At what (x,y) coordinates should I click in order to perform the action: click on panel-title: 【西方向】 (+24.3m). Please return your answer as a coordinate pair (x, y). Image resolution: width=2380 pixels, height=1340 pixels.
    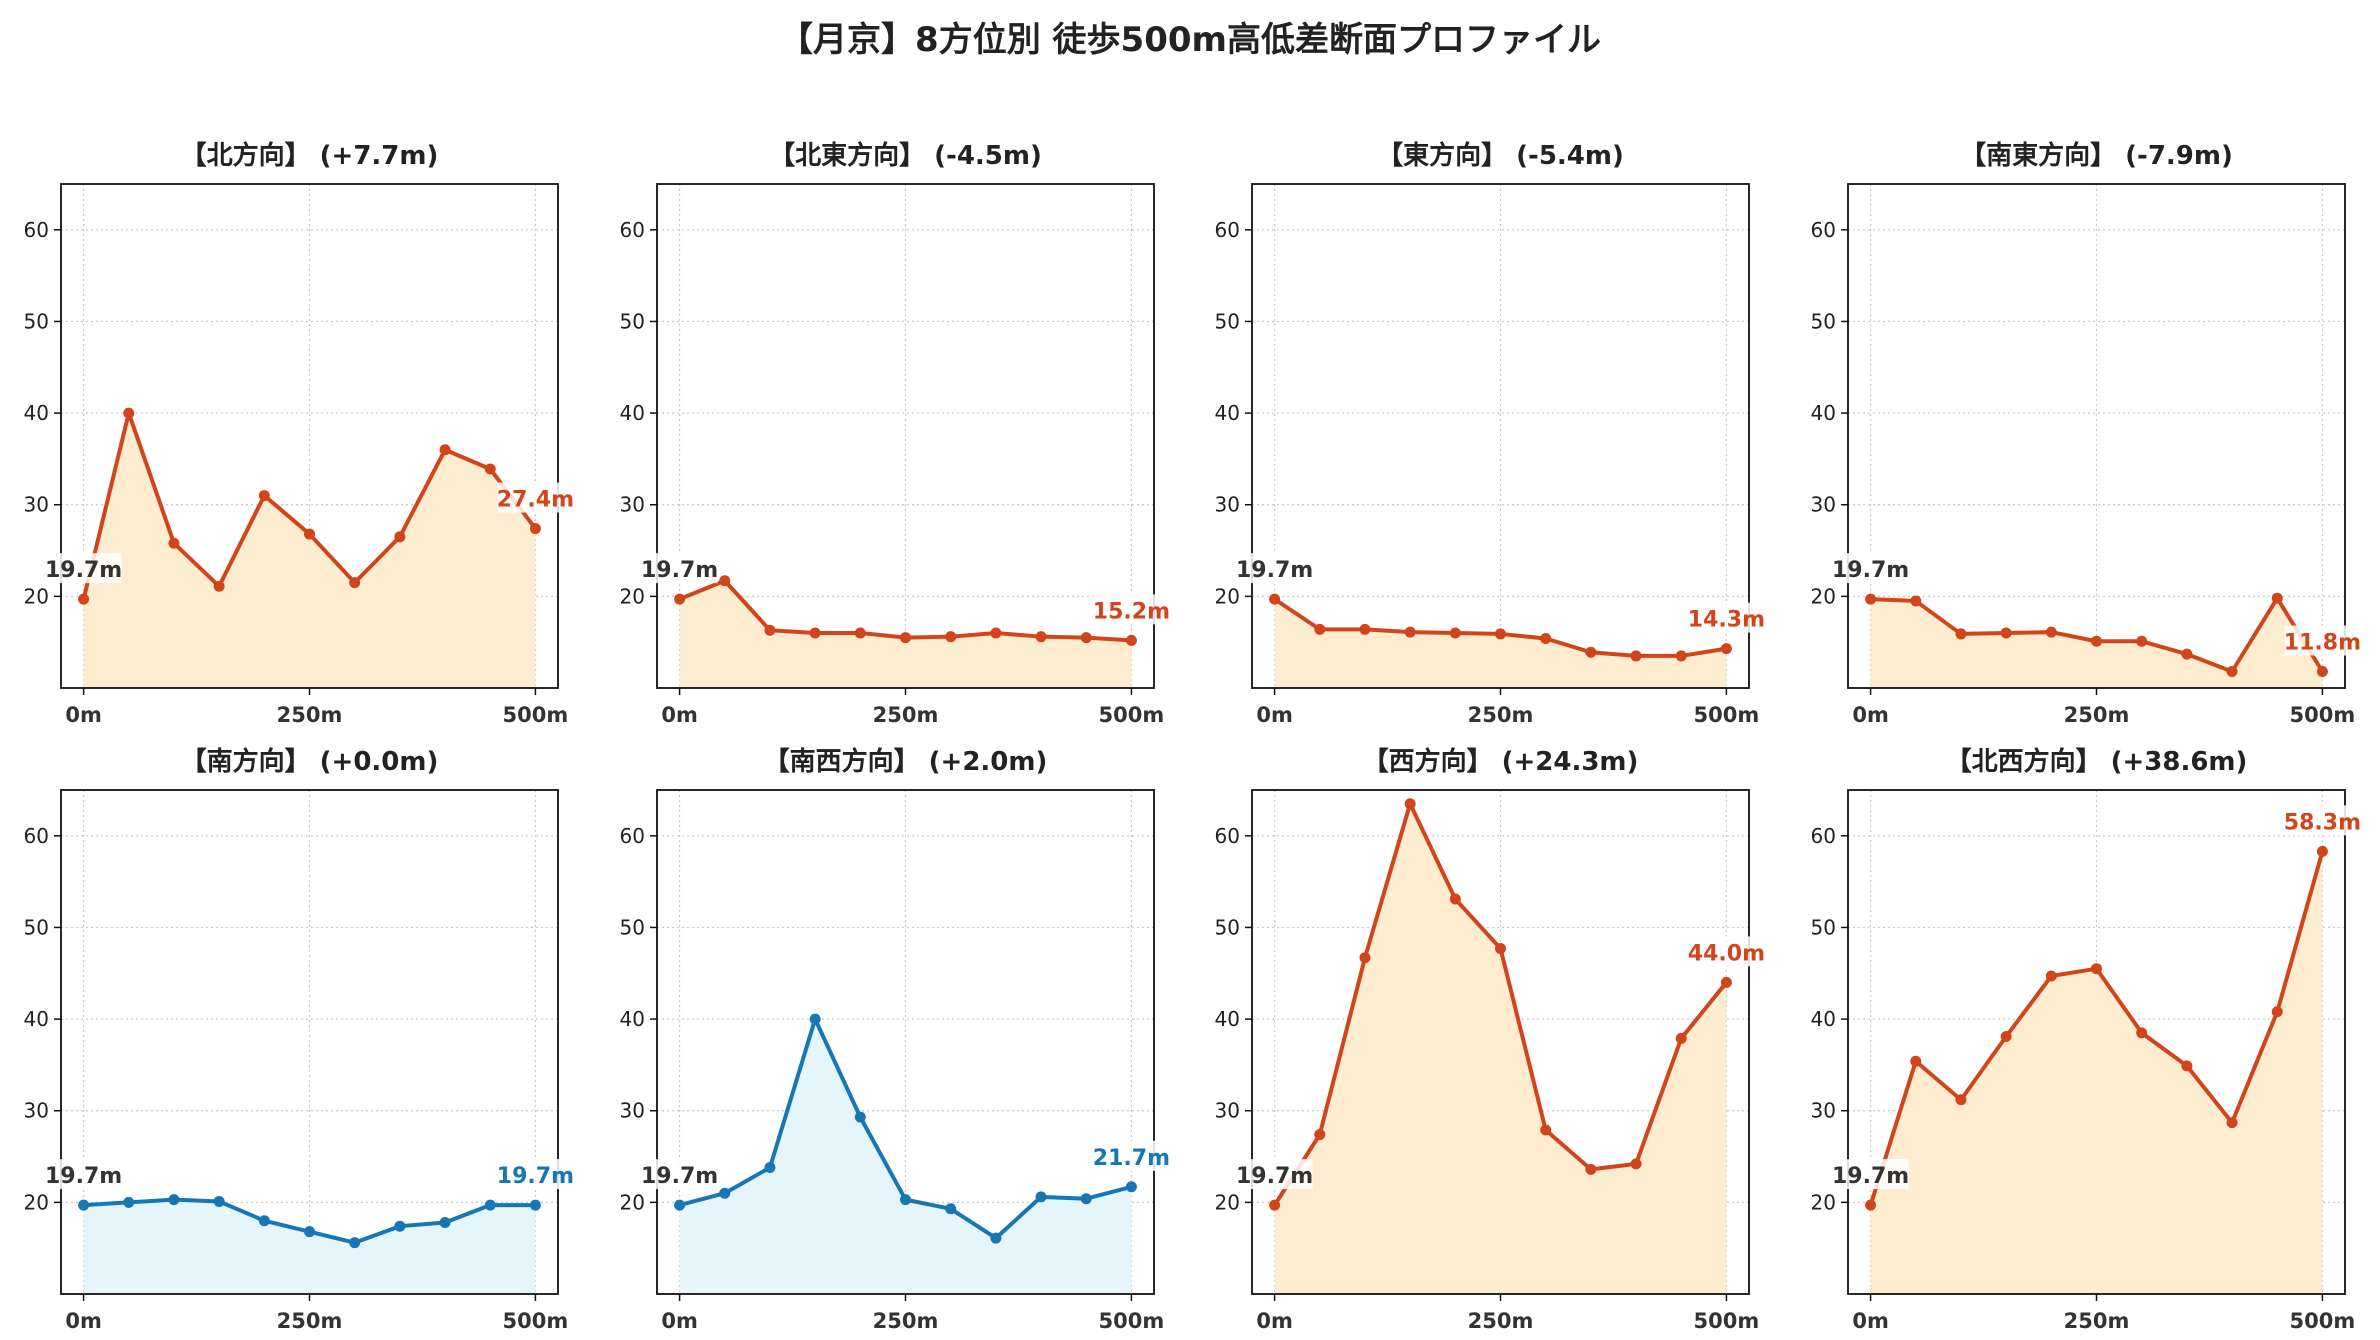
    Looking at the image, I should click on (1501, 761).